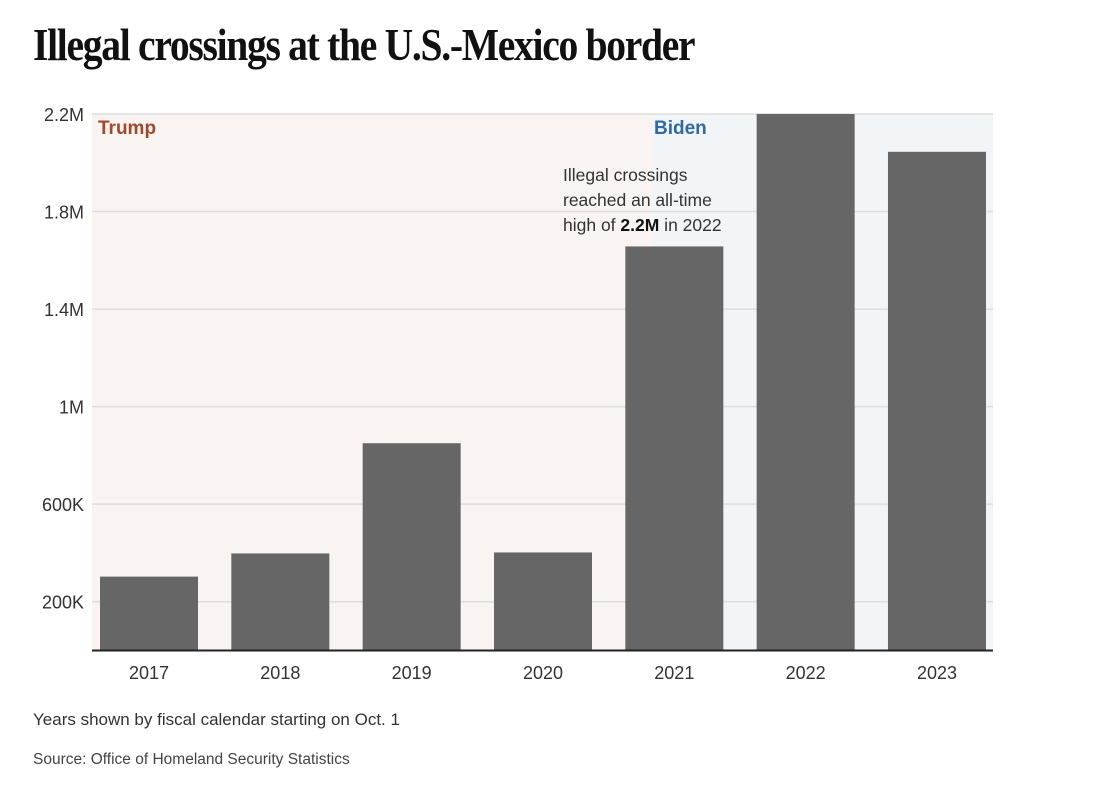 The image size is (1093, 787). What do you see at coordinates (64, 213) in the screenshot?
I see `y-tick-label: 1.8M` at bounding box center [64, 213].